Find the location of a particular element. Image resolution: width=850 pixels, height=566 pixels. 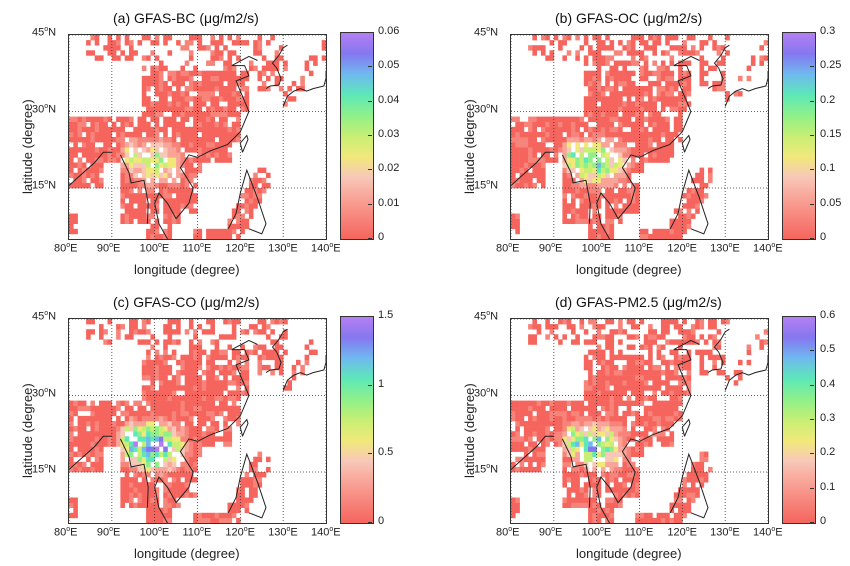

colorbar-tick-label: 0.25 is located at coordinates (831, 65).